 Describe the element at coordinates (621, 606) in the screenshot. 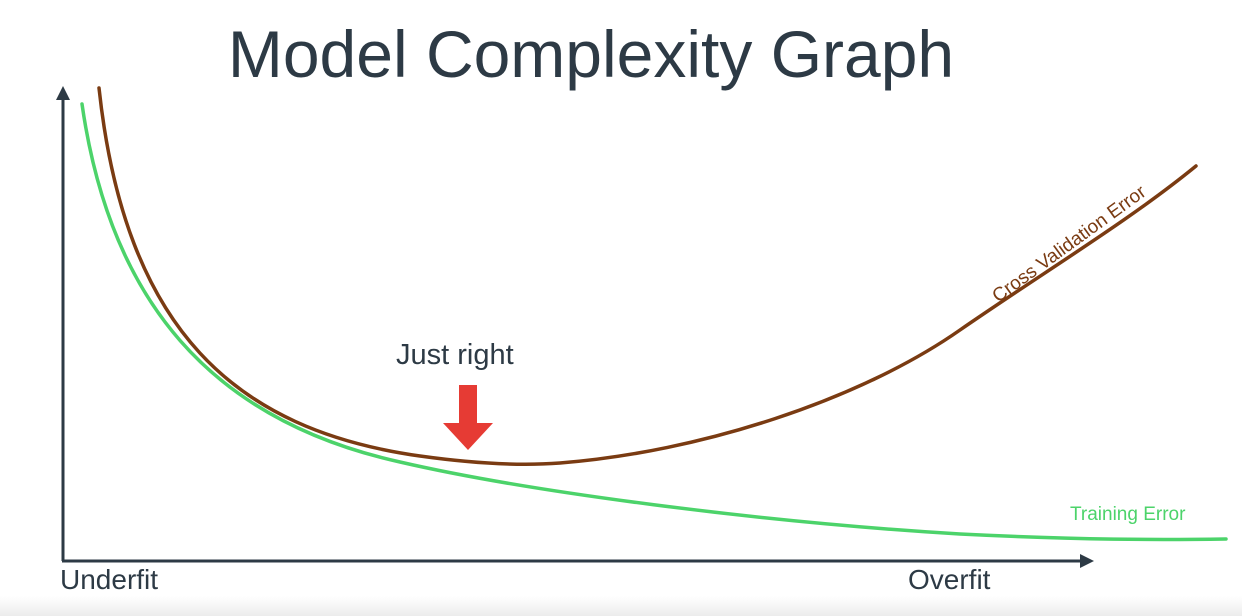

I see `bottom-shade` at that location.